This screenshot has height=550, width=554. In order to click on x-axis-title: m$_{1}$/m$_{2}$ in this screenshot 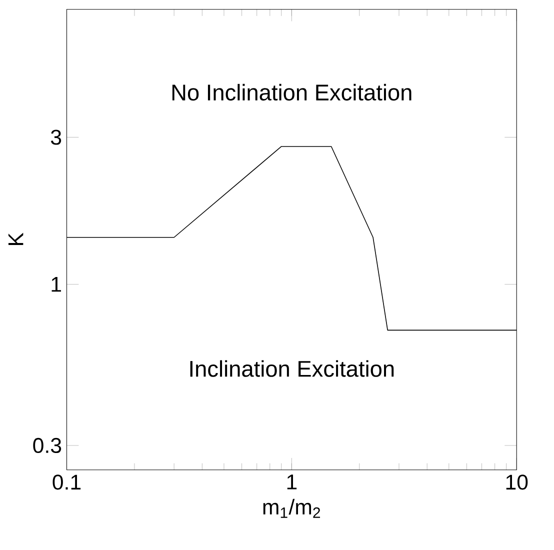, I will do `click(291, 508)`.